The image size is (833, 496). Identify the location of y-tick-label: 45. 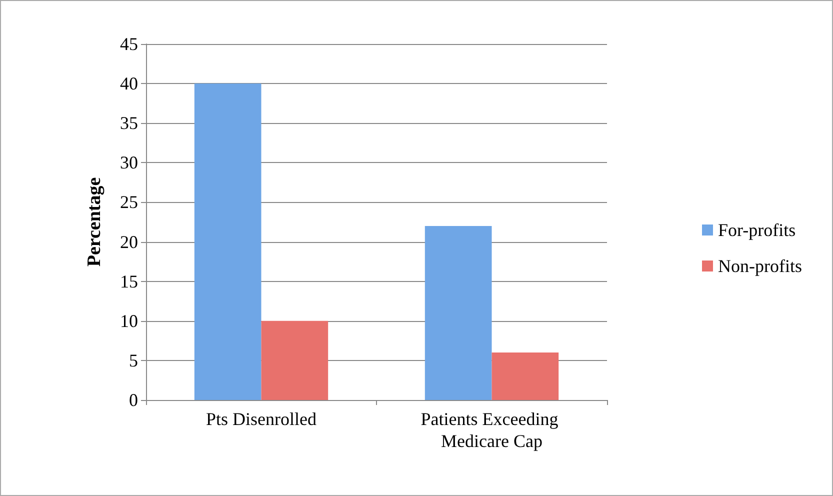
(129, 44).